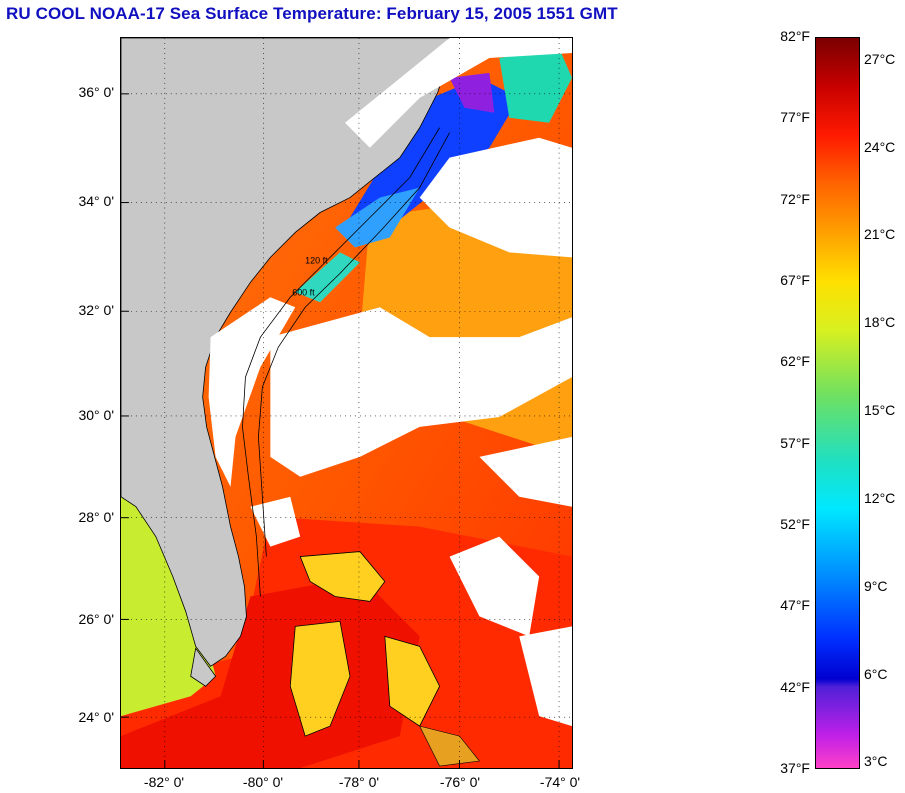  Describe the element at coordinates (164, 782) in the screenshot. I see `lon-label-82: -82° 0'` at that location.